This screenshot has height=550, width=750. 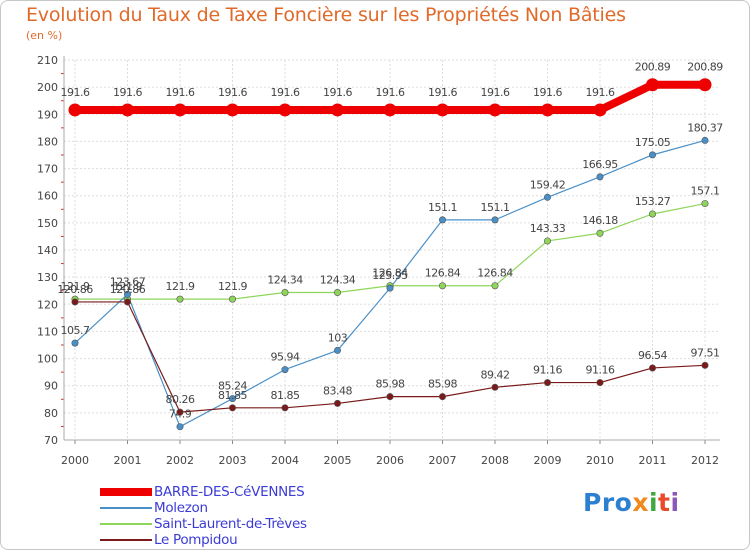 I want to click on x-tick-label: 2003, so click(x=233, y=460).